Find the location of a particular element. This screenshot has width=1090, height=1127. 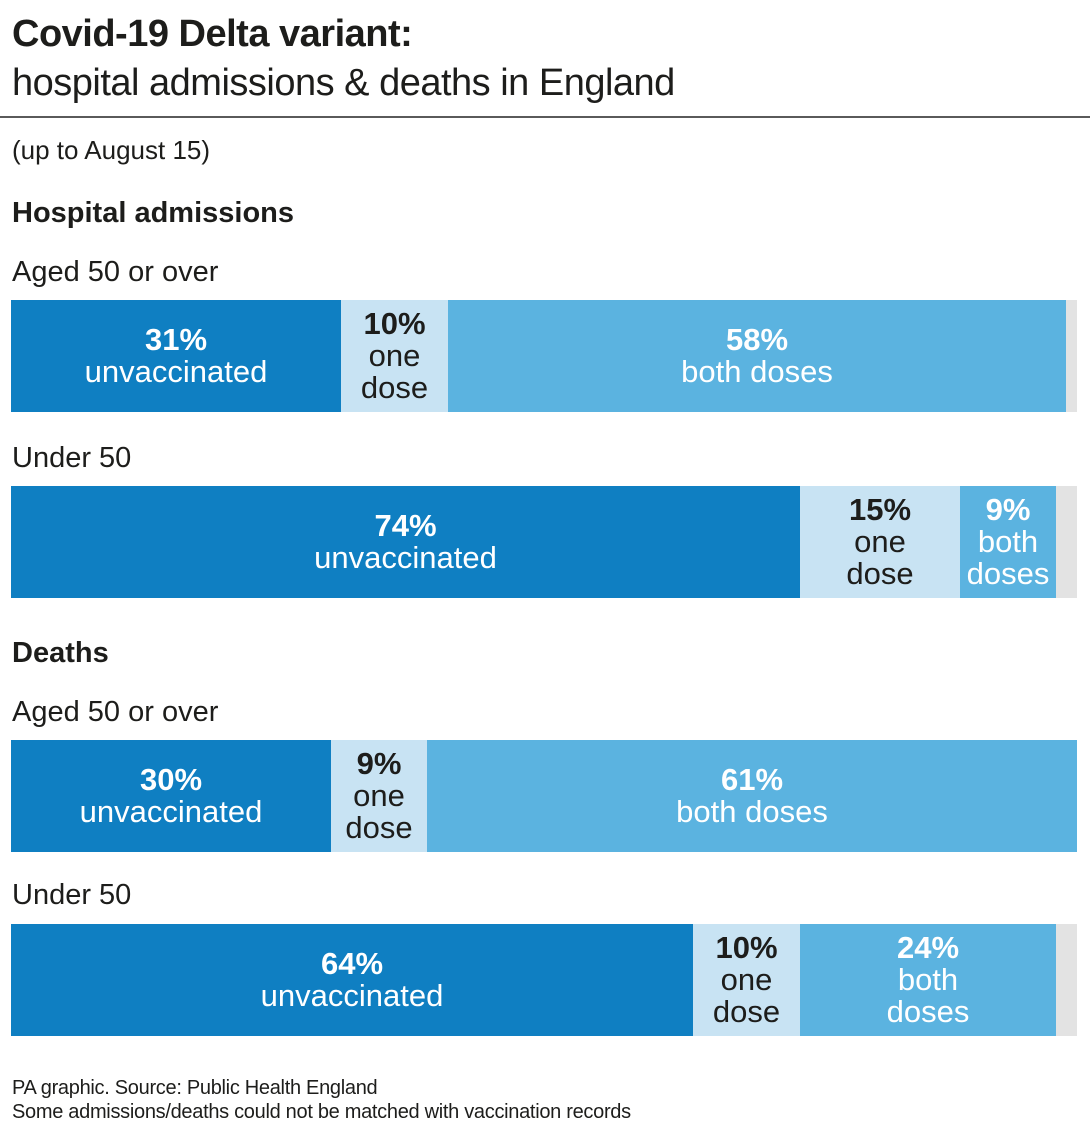

bar-segment-both-doses: 61% both doses is located at coordinates (752, 796).